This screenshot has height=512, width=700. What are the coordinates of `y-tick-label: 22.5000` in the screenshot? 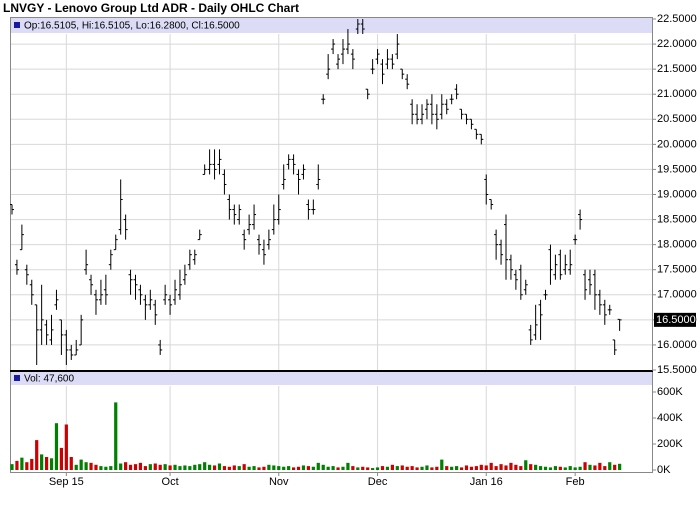 It's located at (677, 19).